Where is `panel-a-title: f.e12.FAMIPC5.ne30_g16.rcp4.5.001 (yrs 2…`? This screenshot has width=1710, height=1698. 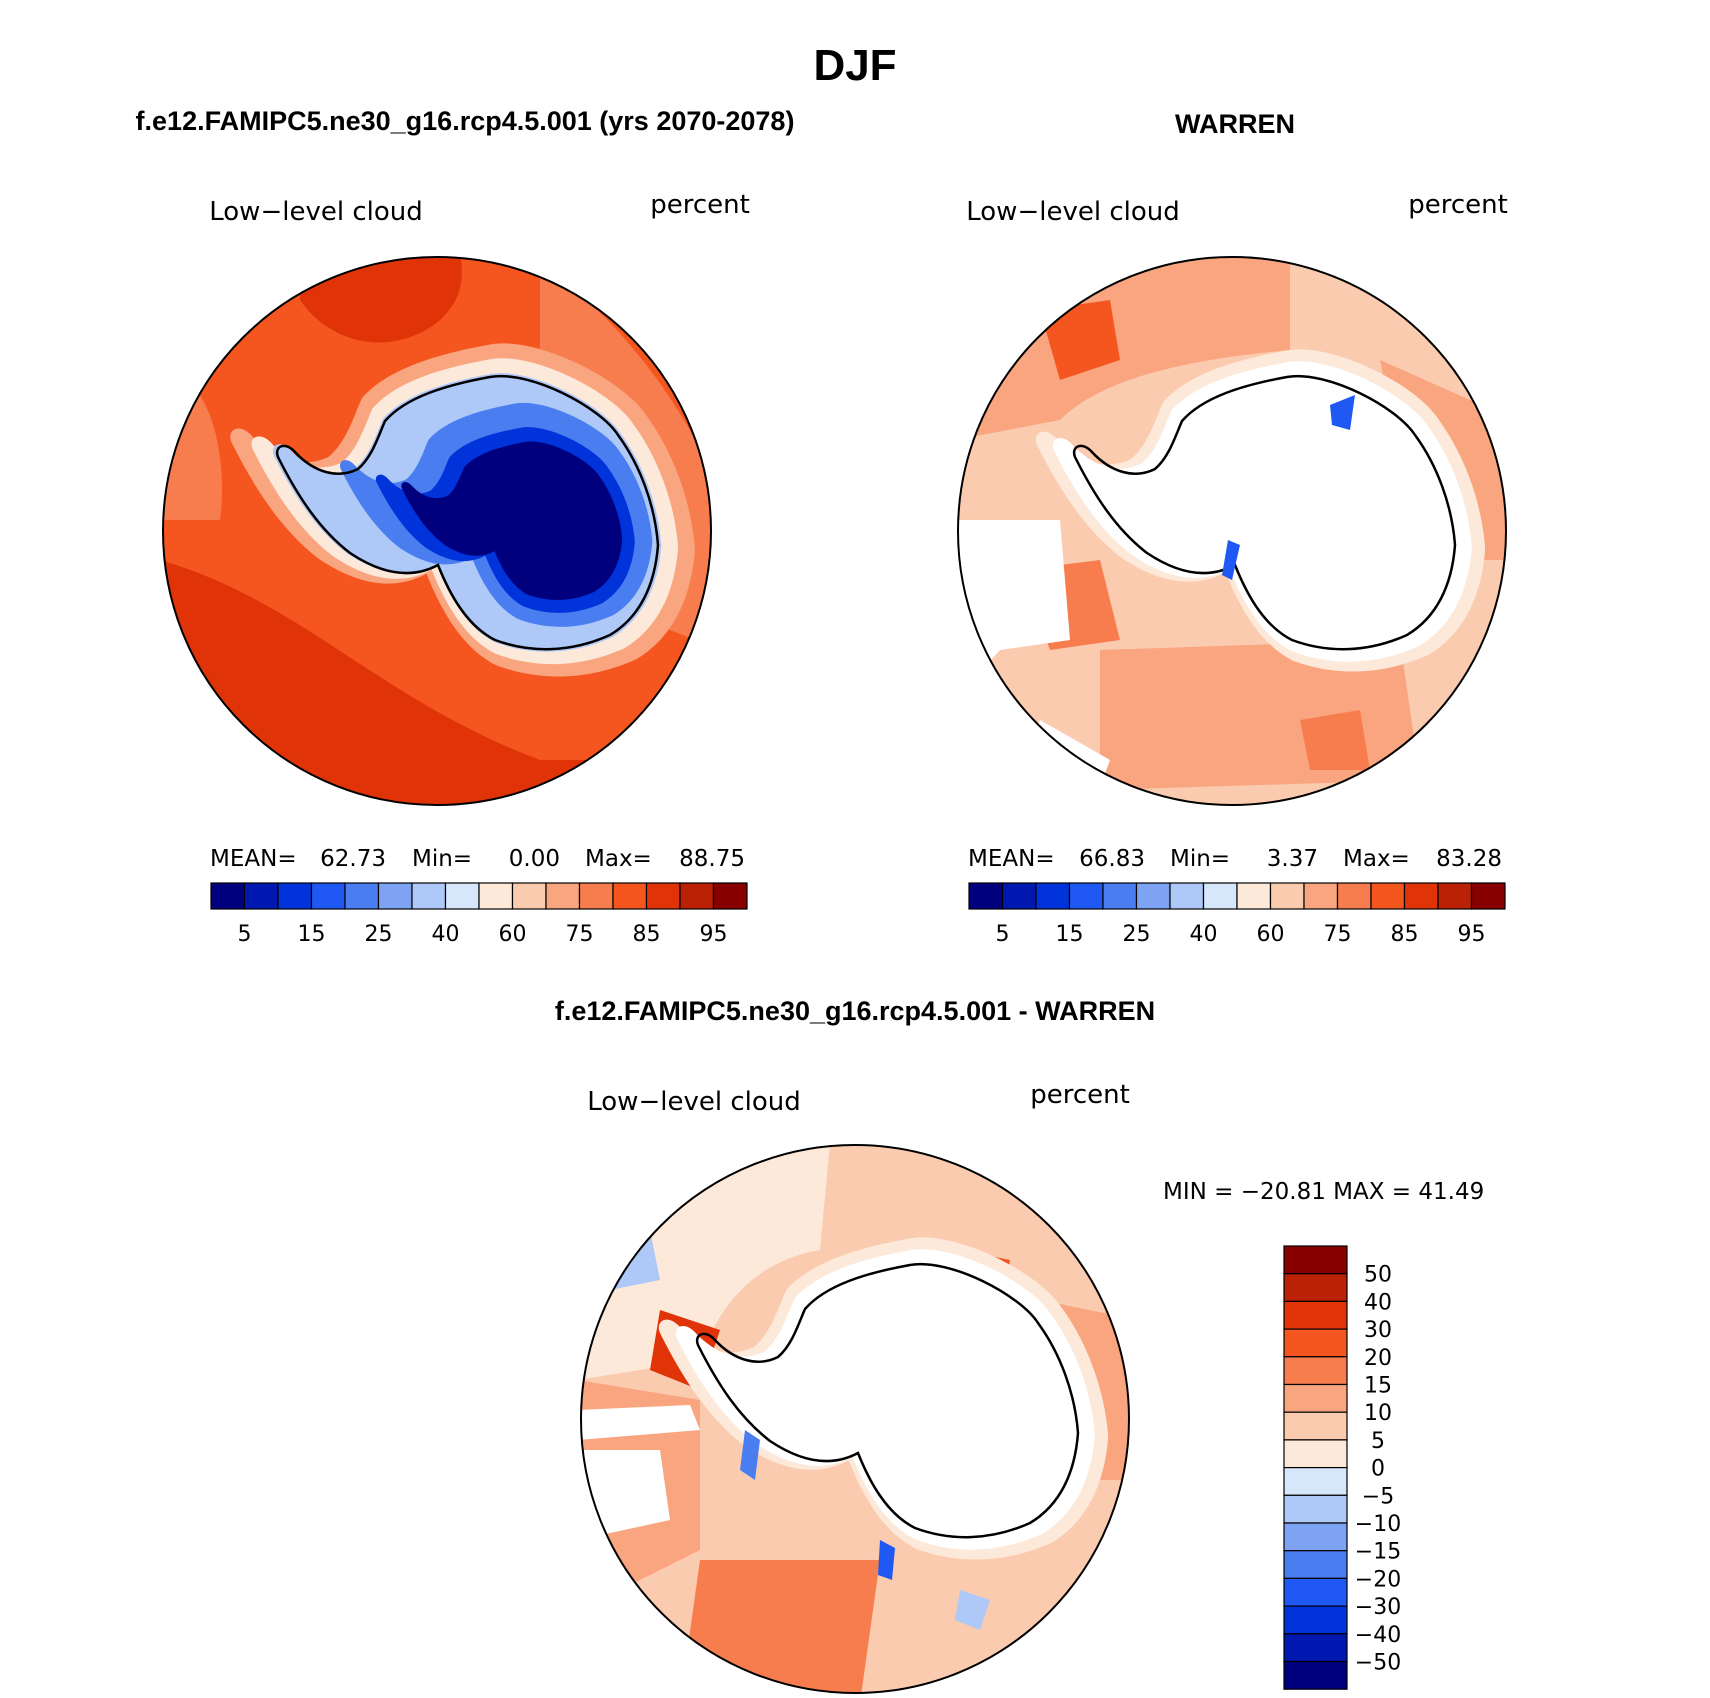
panel-a-title: f.e12.FAMIPC5.ne30_g16.rcp4.5.001 (yrs 2… is located at coordinates (465, 121).